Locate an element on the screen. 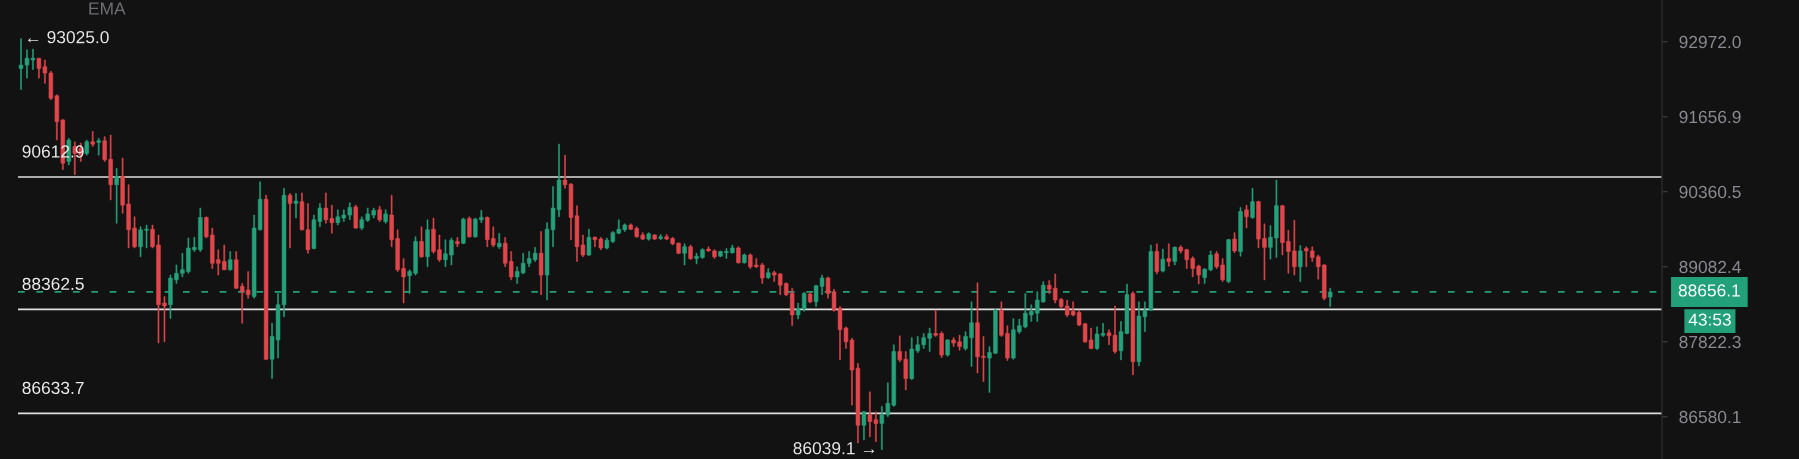 This screenshot has height=459, width=1799. ref-line-label: 88362.5 is located at coordinates (53, 284).